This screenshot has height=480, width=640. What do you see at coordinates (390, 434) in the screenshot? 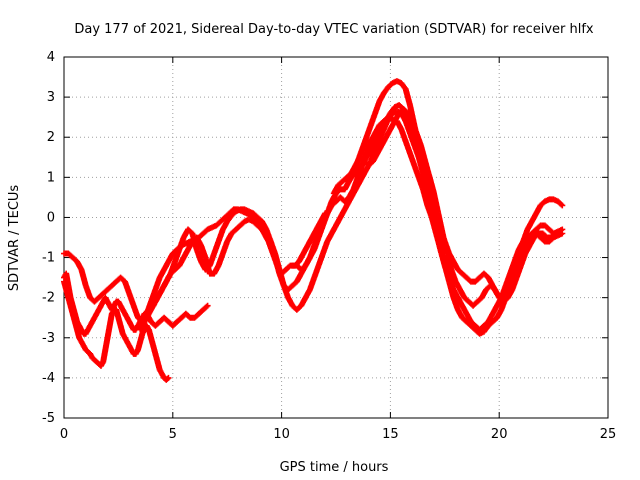
I see `x-tick-label: 15` at bounding box center [390, 434].